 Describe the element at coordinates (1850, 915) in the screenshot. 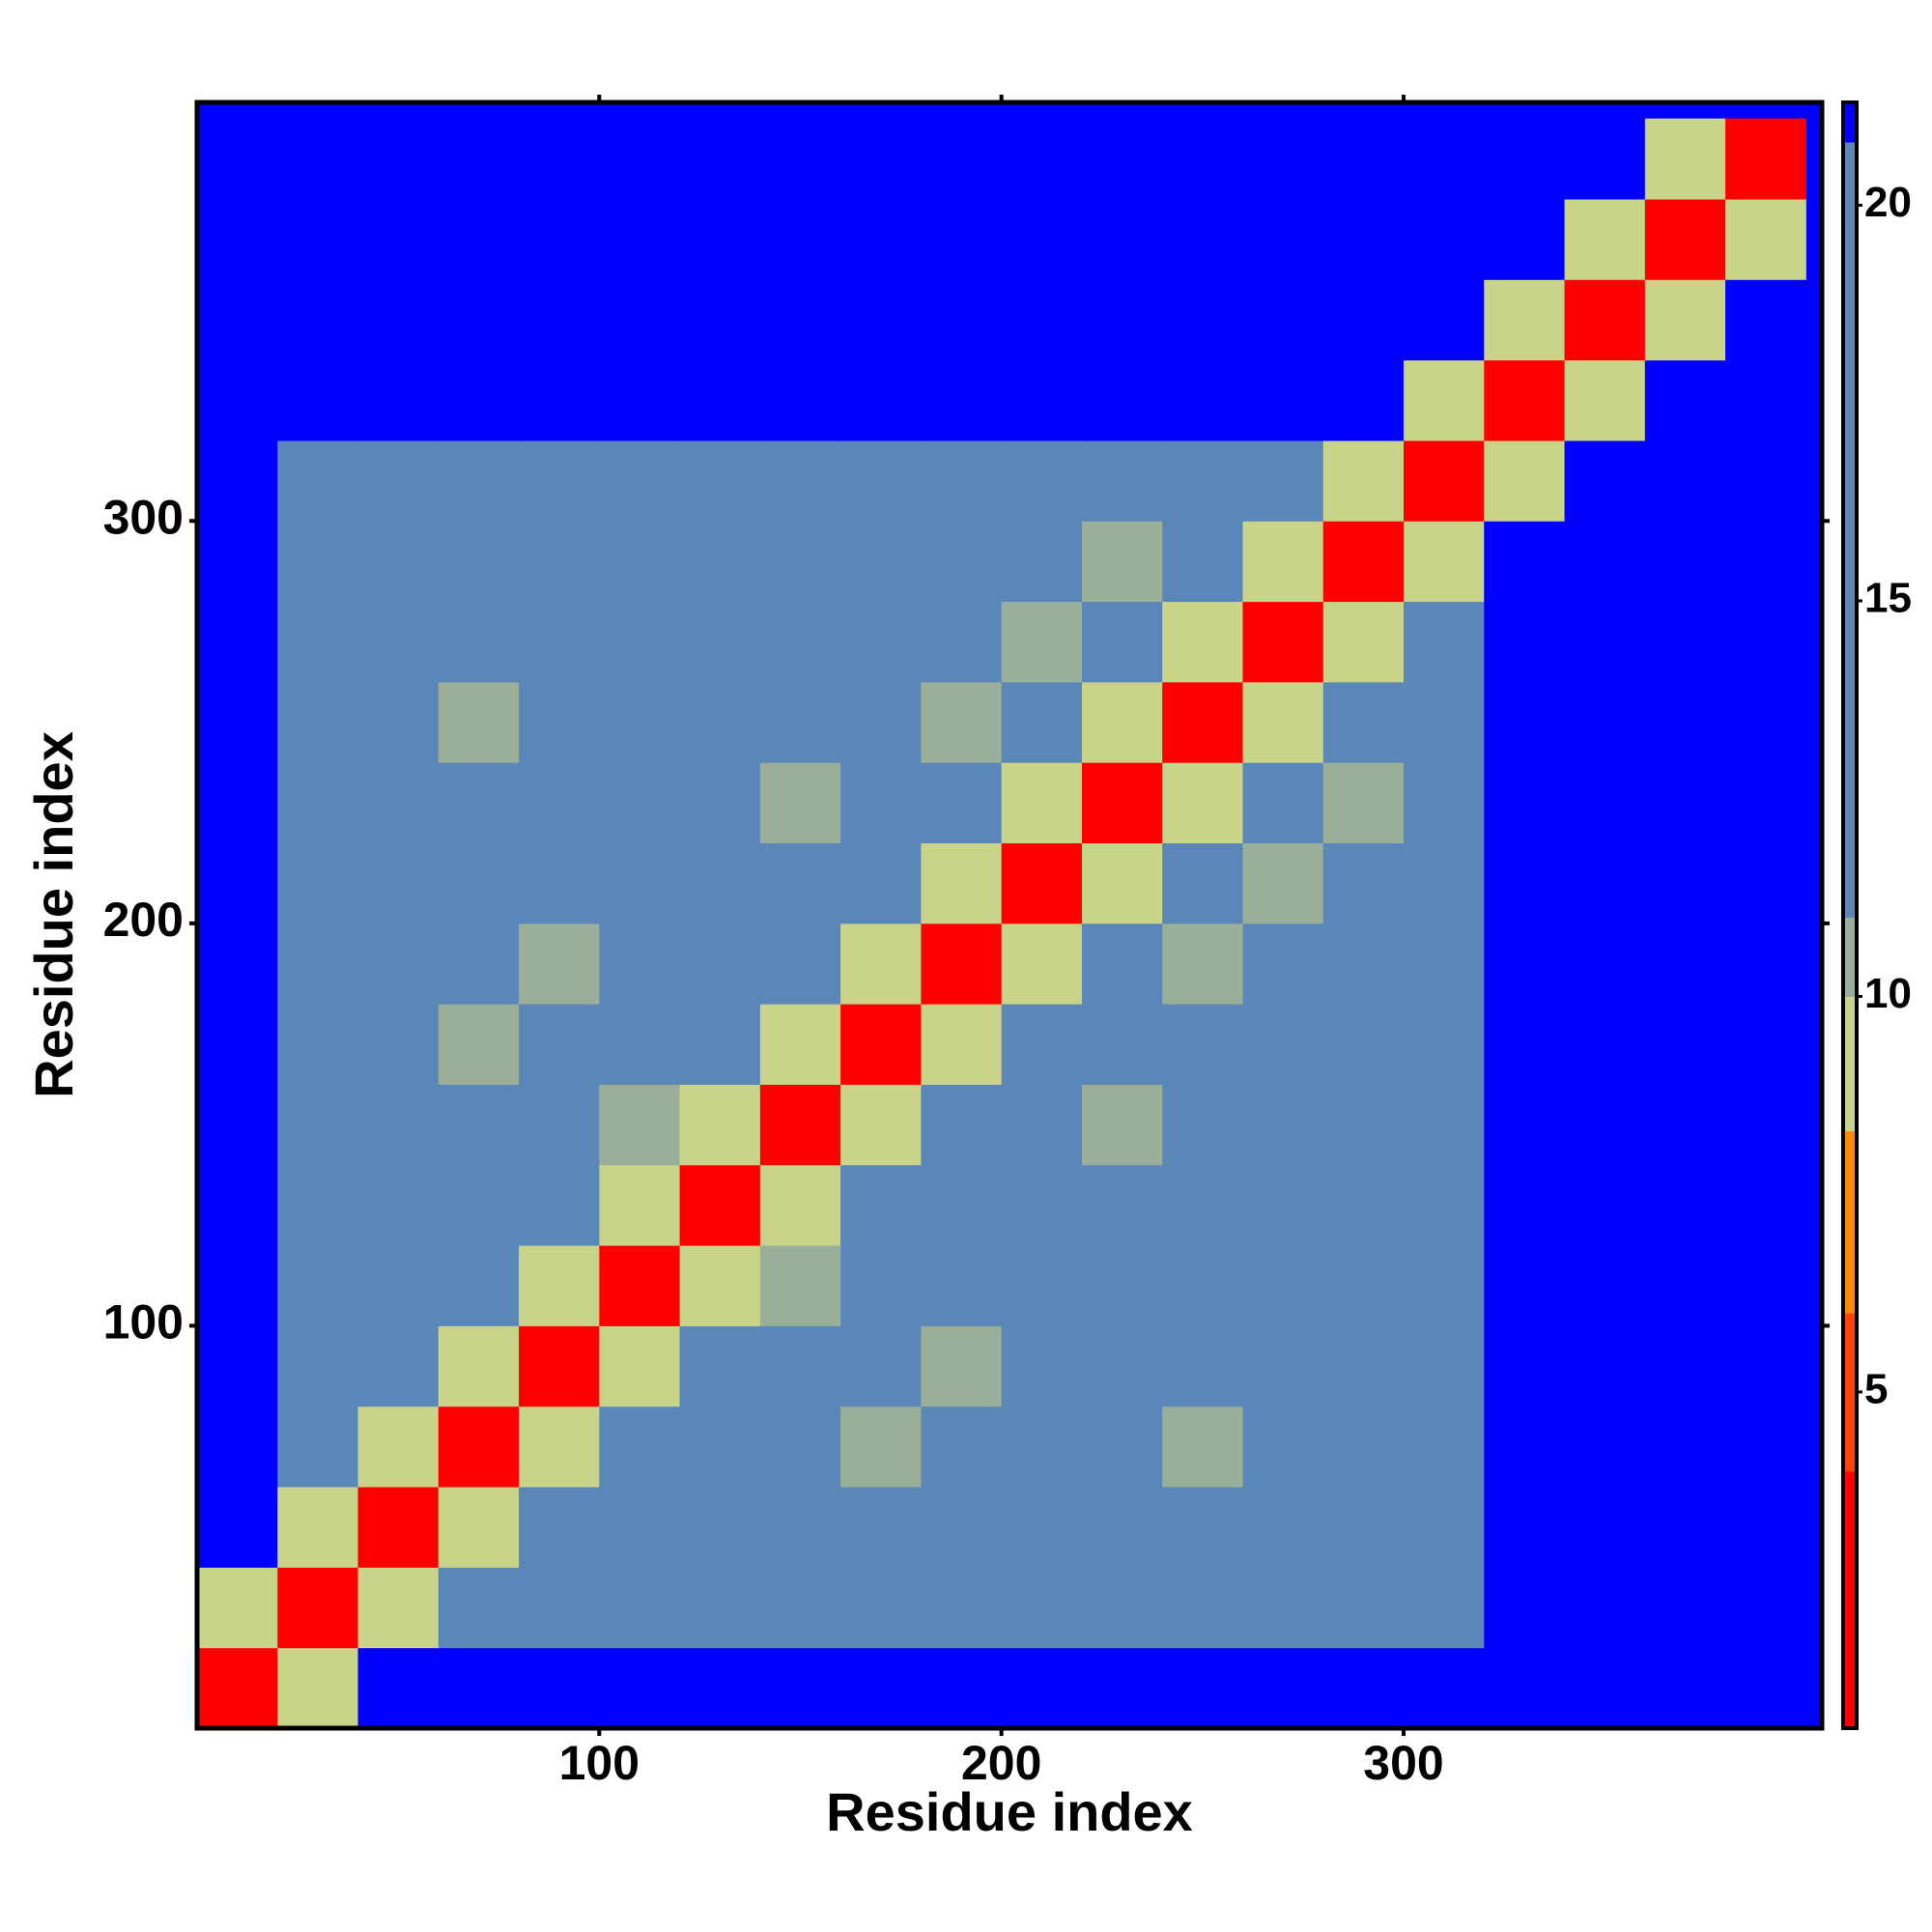

I see `colorbar-frame` at that location.